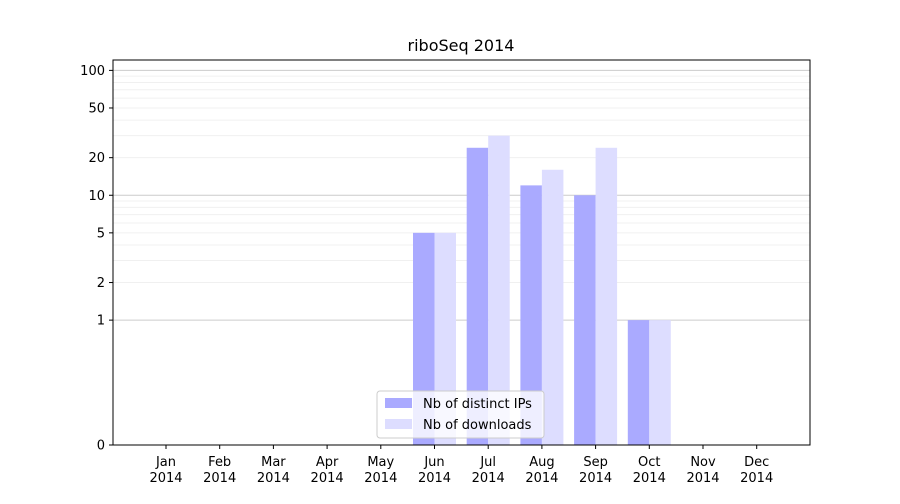 The height and width of the screenshot is (504, 900). Describe the element at coordinates (96, 259) in the screenshot. I see `y-axis: 0 1 2 5 10 20 50 100` at that location.